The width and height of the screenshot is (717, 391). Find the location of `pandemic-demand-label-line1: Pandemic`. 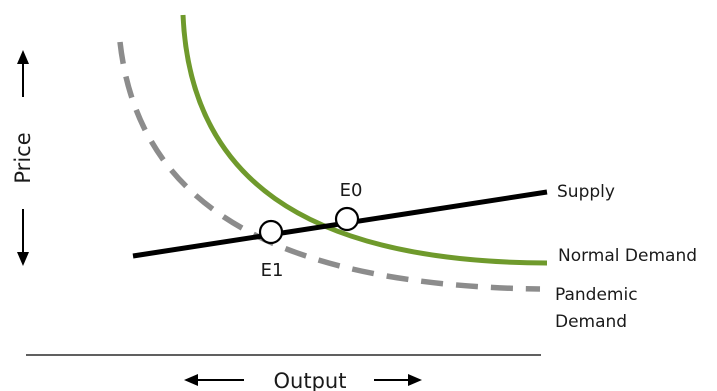

pandemic-demand-label-line1: Pandemic is located at coordinates (596, 295).